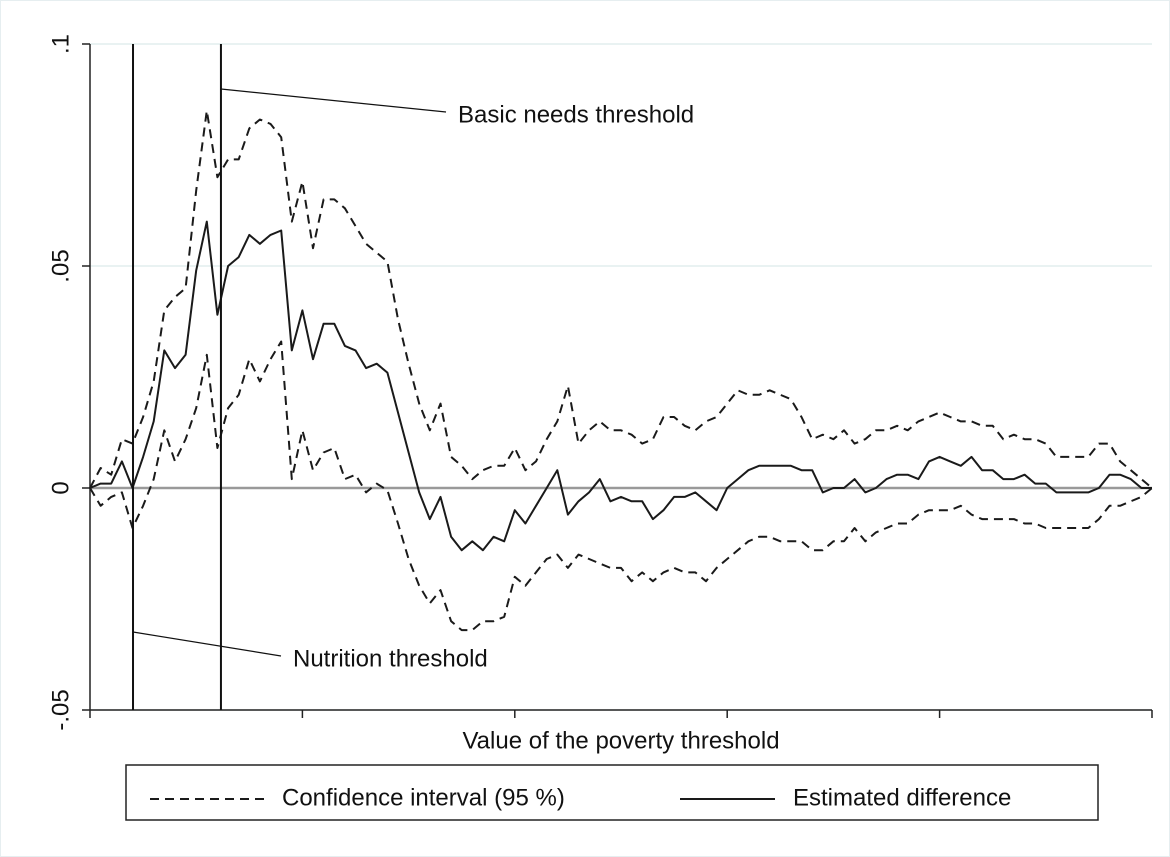 Image resolution: width=1170 pixels, height=857 pixels. I want to click on annotation: Basic needs threshold, so click(576, 114).